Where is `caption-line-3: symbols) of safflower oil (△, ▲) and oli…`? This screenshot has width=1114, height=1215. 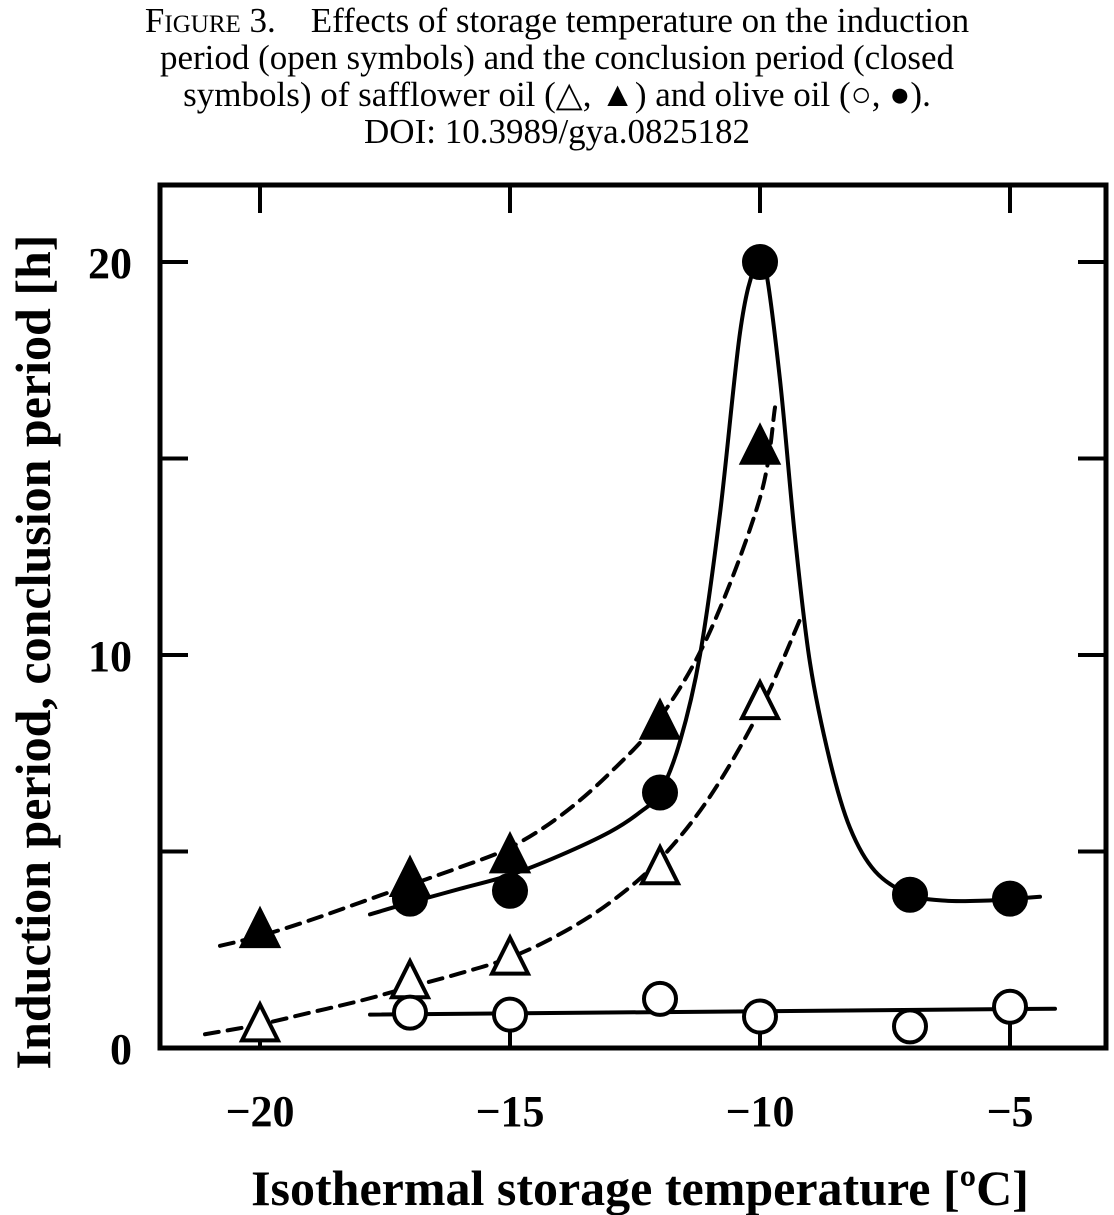
caption-line-3: symbols) of safflower oil (△, ▲) and oli… is located at coordinates (557, 94).